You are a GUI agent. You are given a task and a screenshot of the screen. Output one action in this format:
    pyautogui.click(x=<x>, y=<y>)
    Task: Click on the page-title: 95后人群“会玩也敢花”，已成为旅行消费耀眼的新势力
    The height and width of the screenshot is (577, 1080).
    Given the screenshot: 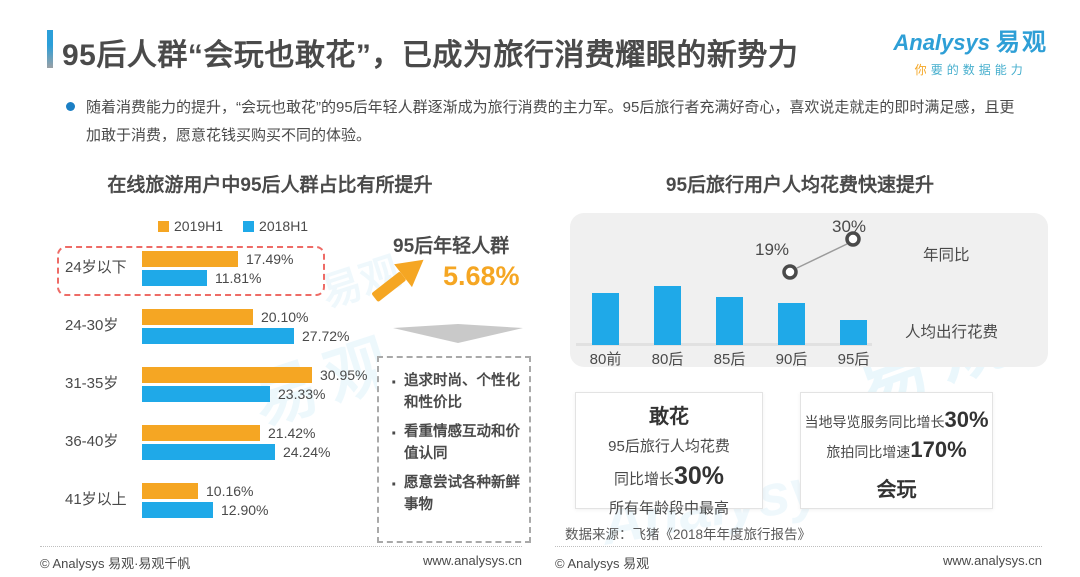 What is the action you would take?
    pyautogui.click(x=430, y=55)
    